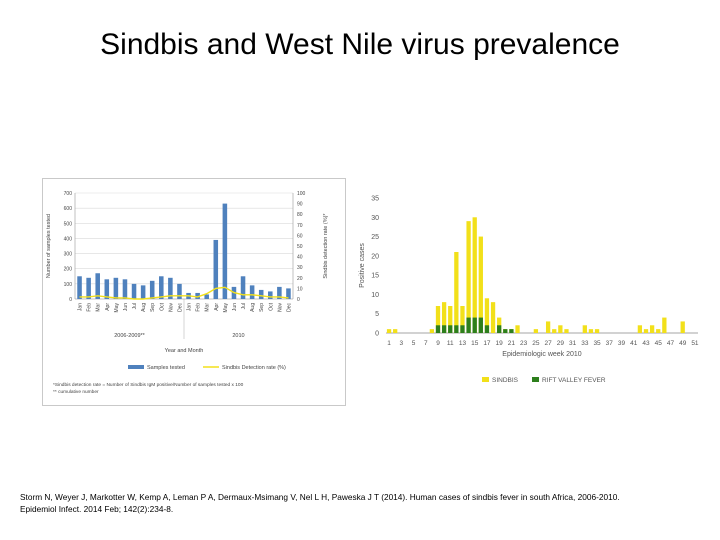  What do you see at coordinates (300, 205) in the screenshot?
I see `y2-tick-label: 90` at bounding box center [300, 205].